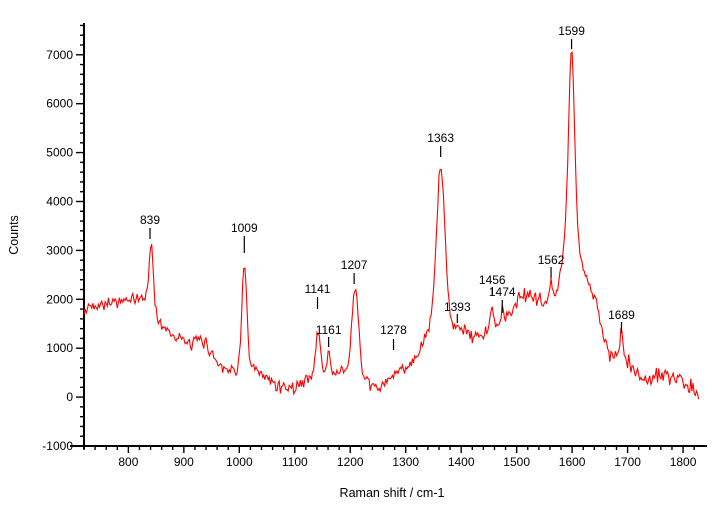 The width and height of the screenshot is (713, 506). I want to click on x-tick-label: 1600, so click(572, 462).